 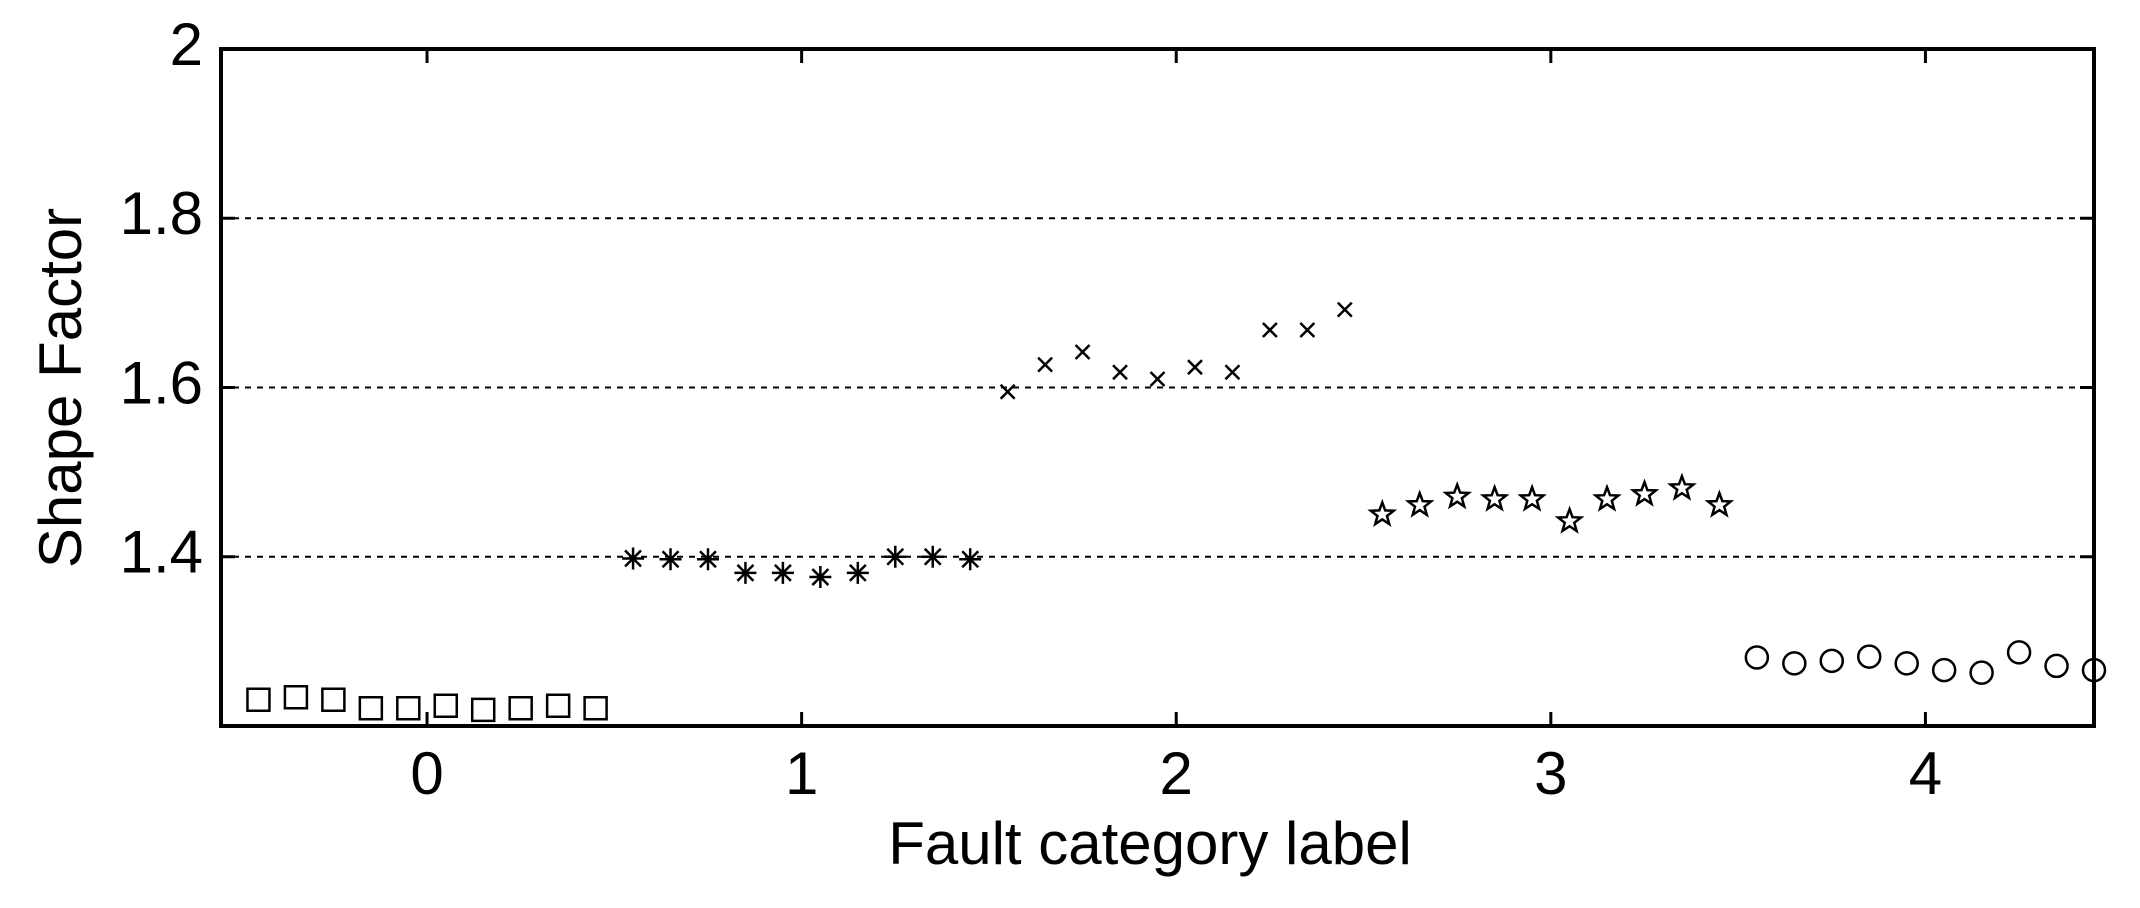 I want to click on y-tick-label: 2, so click(x=186, y=44).